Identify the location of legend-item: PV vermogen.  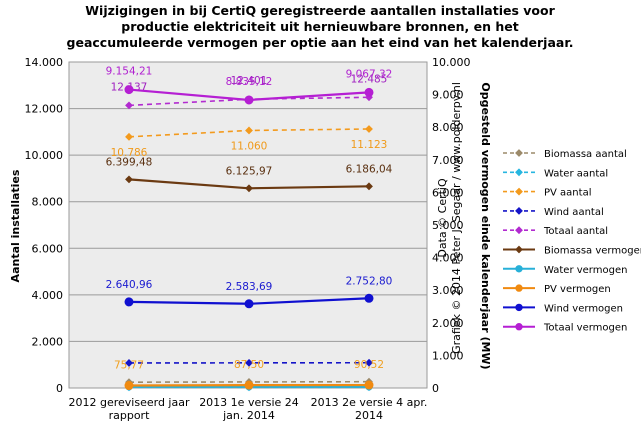
(557, 289).